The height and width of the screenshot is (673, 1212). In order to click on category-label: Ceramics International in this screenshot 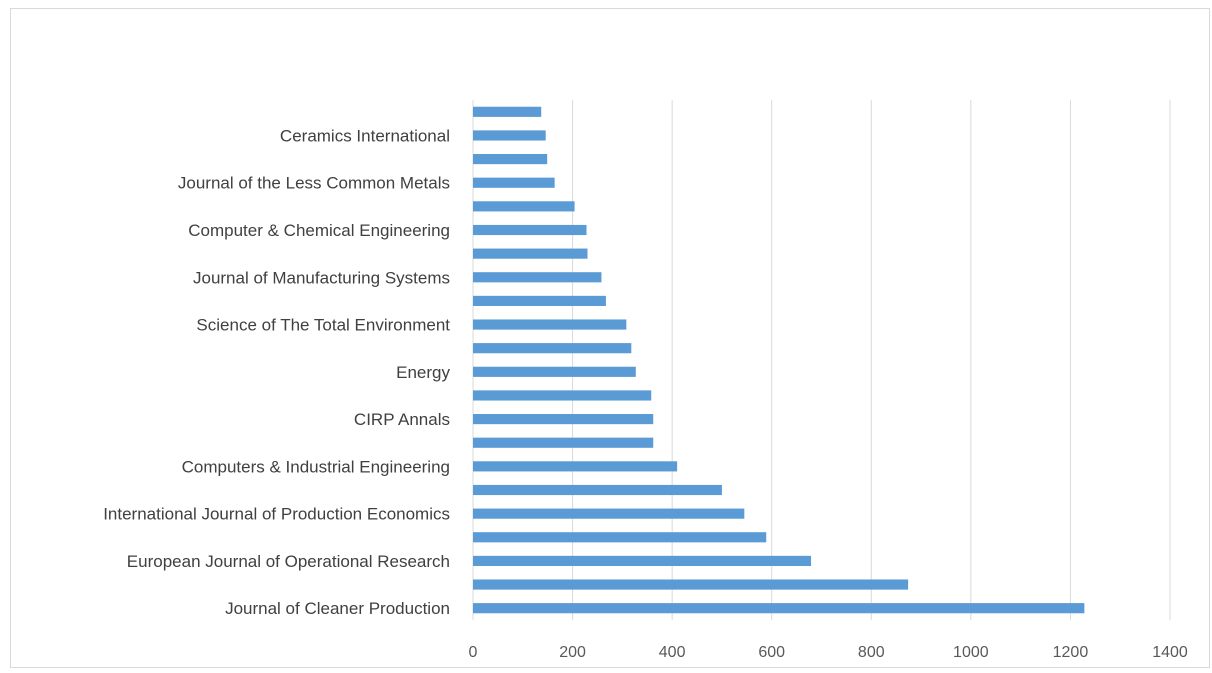, I will do `click(365, 135)`.